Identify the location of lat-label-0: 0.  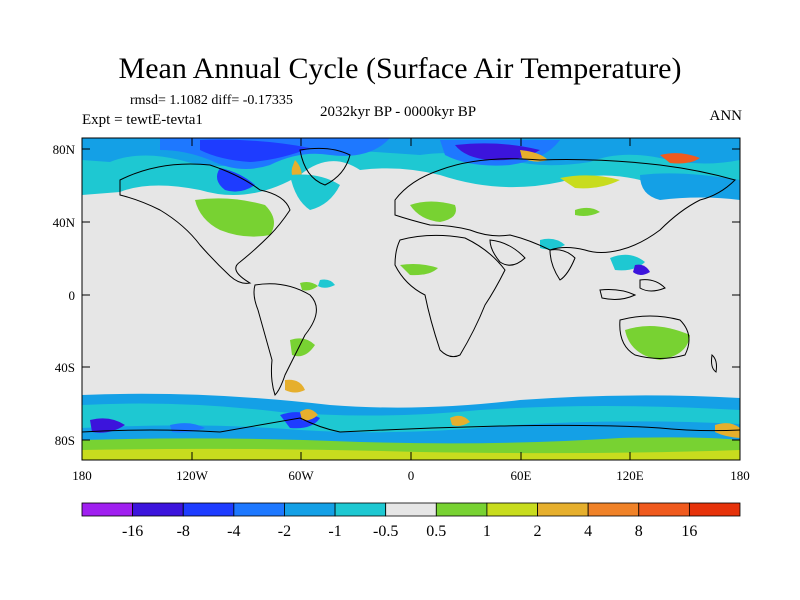
(72, 295).